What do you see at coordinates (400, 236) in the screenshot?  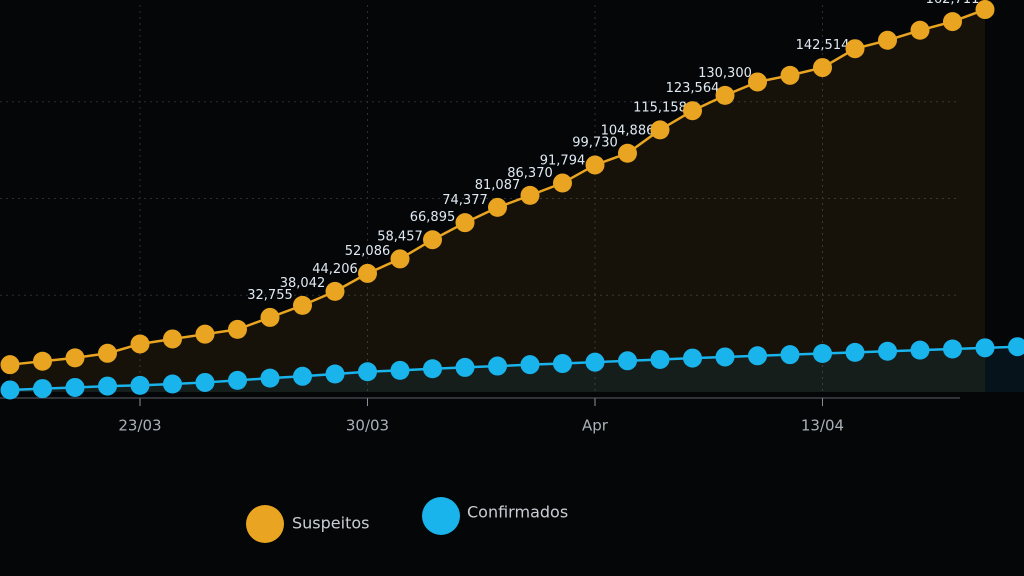 I see `data-label: 58,457` at bounding box center [400, 236].